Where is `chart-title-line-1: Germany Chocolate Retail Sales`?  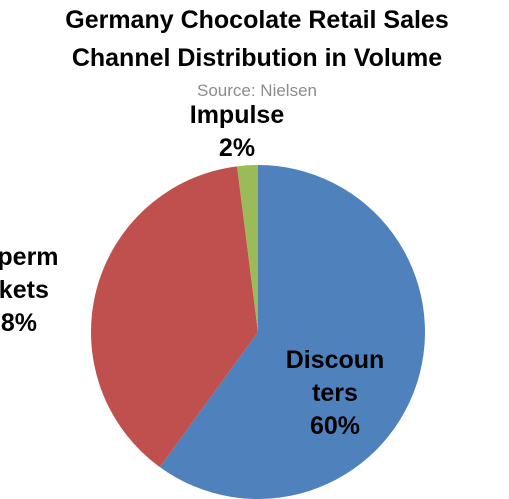
chart-title-line-1: Germany Chocolate Retail Sales is located at coordinates (256, 20).